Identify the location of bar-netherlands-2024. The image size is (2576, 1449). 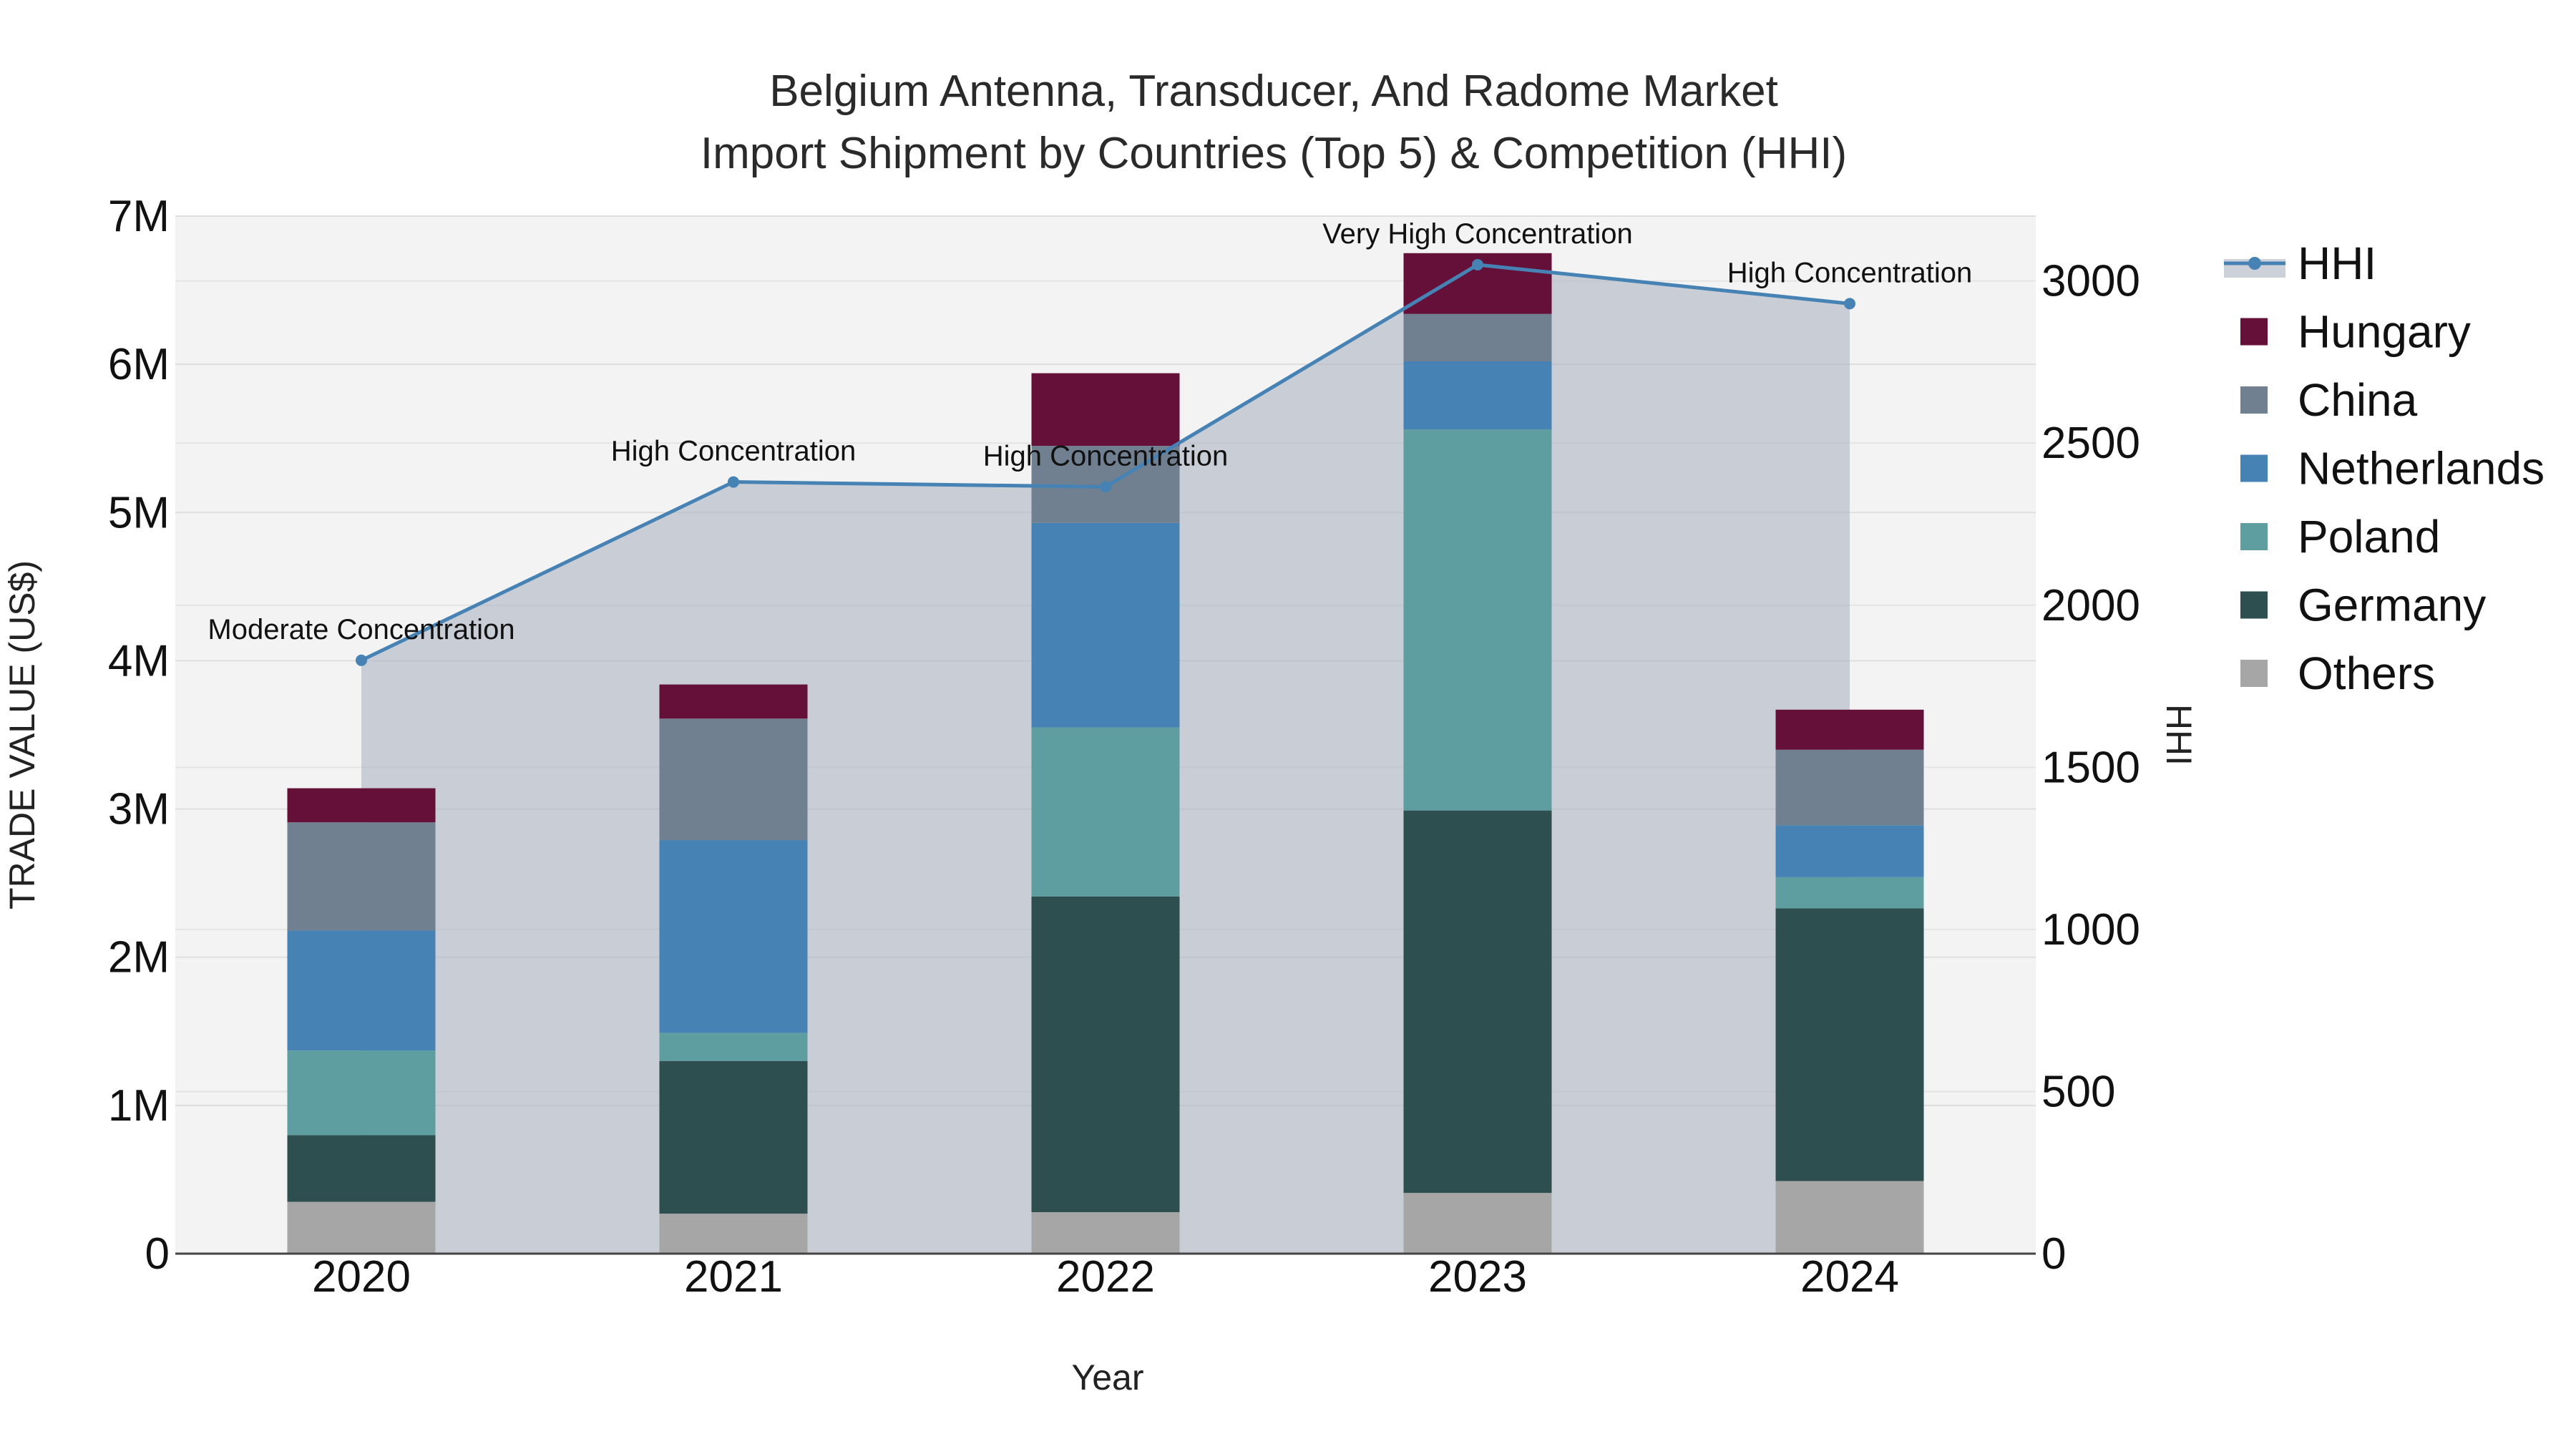
(1849, 851).